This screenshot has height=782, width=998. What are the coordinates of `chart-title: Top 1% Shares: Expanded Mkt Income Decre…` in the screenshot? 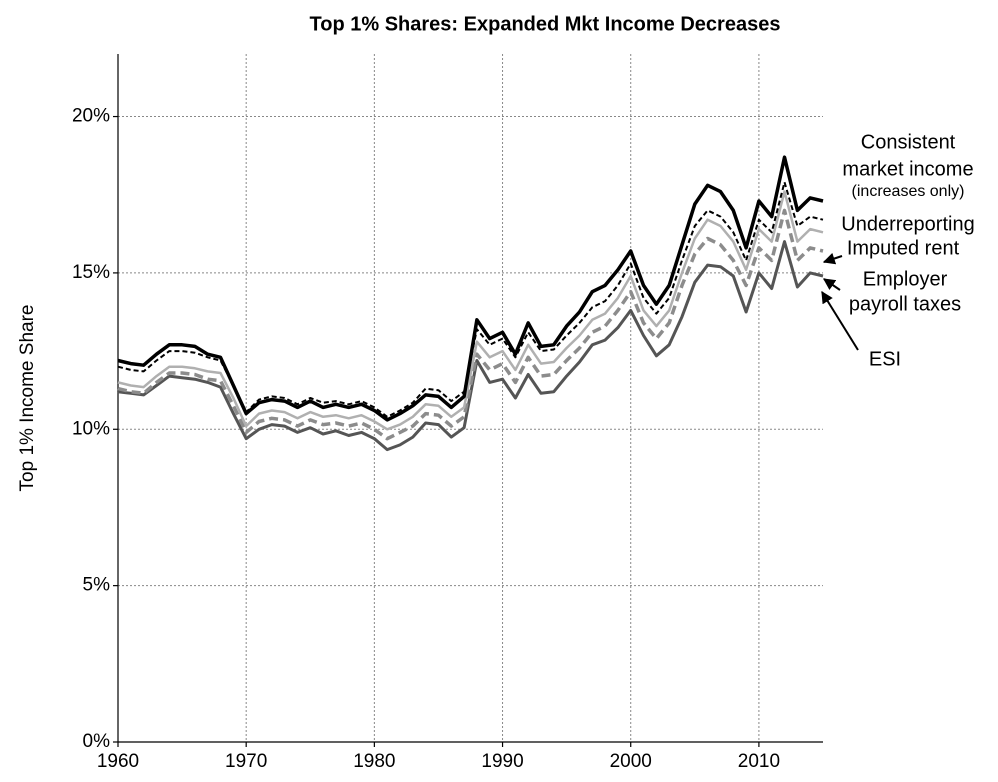 It's located at (545, 24).